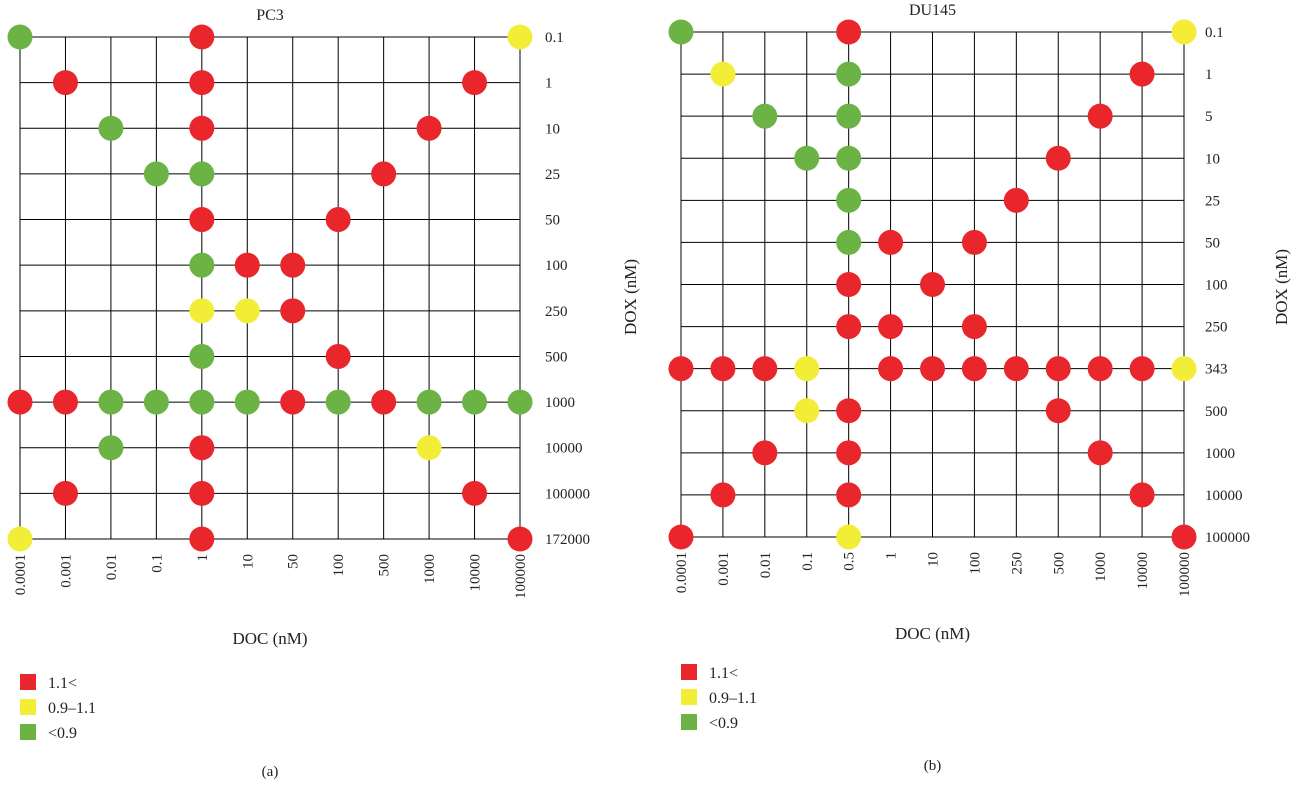 The height and width of the screenshot is (786, 1291). I want to click on y-tick-label: 1000, so click(560, 403).